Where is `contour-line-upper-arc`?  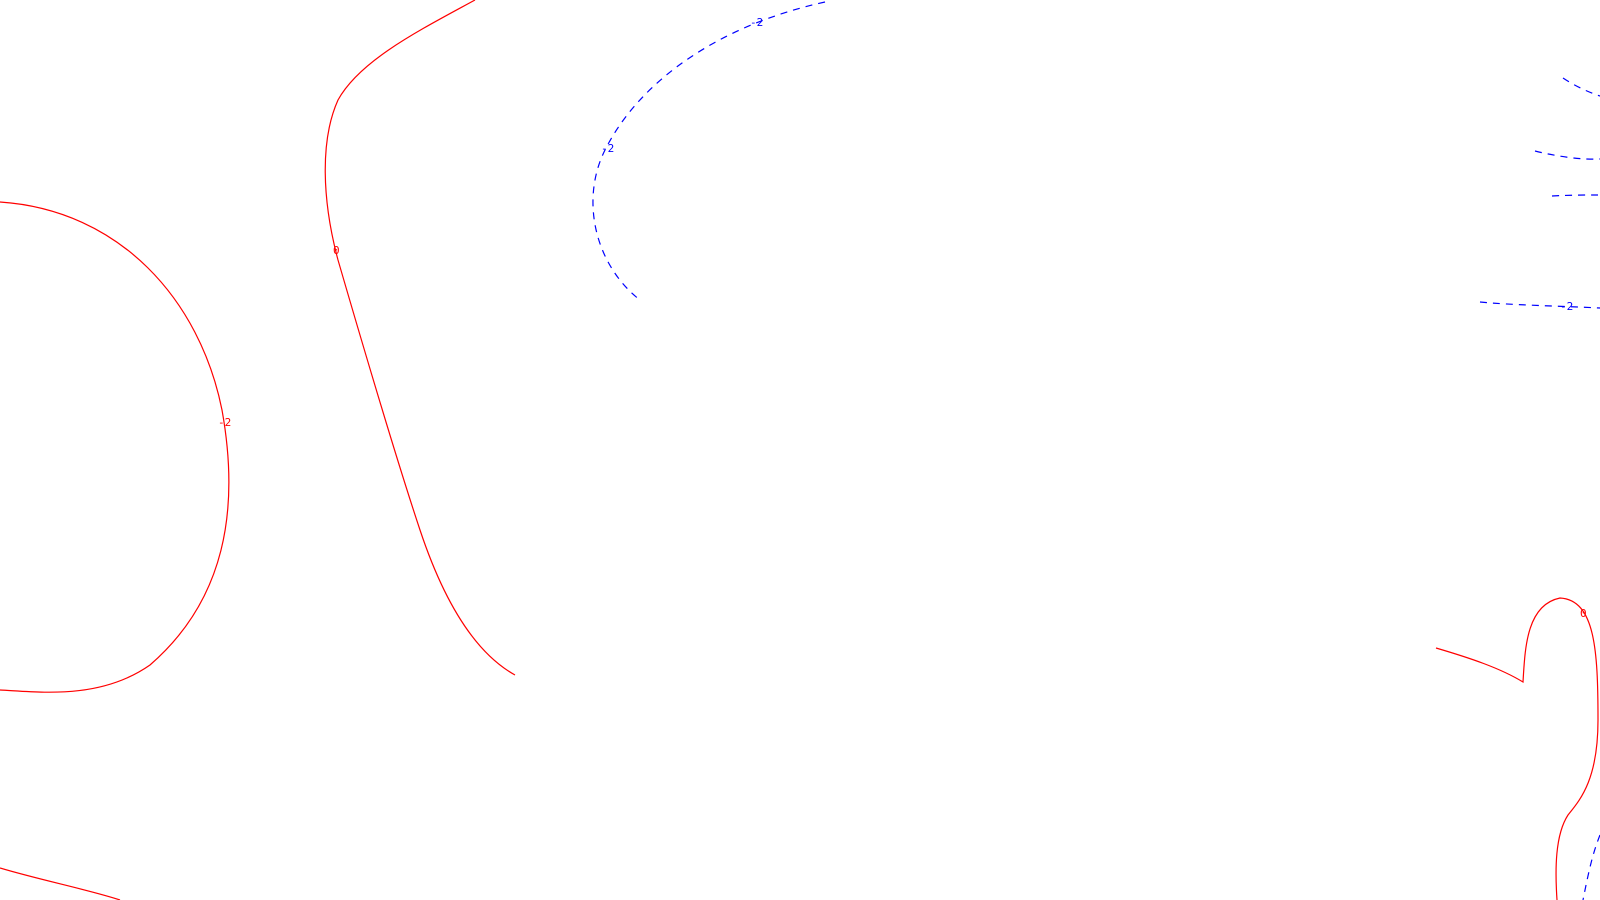
contour-line-upper-arc is located at coordinates (709, 151).